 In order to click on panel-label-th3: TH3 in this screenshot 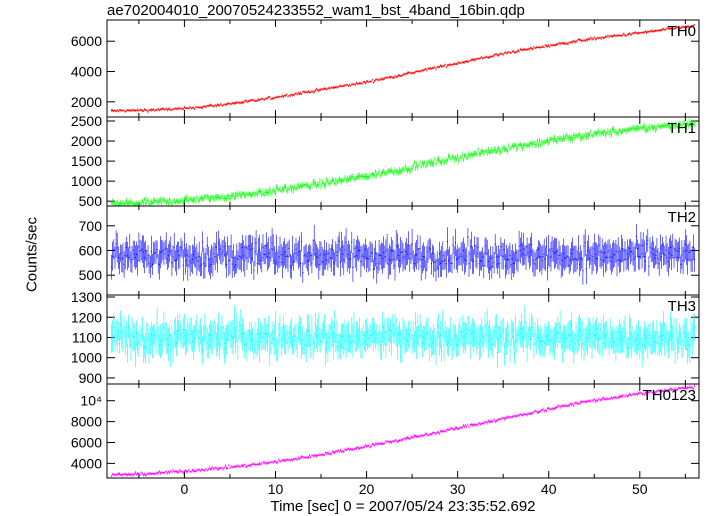, I will do `click(682, 306)`.